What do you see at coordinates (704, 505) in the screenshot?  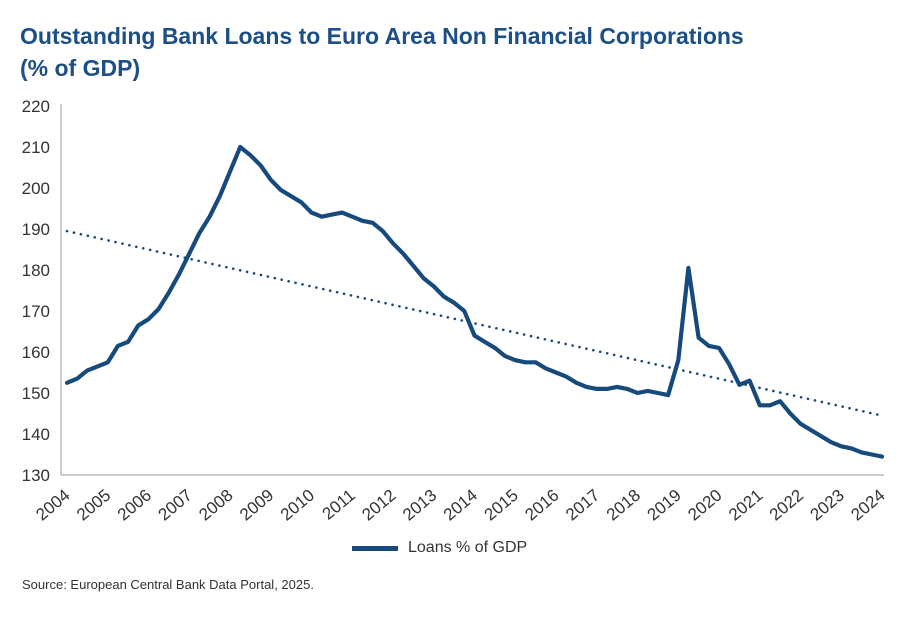 I see `x-tick-label: 2020` at bounding box center [704, 505].